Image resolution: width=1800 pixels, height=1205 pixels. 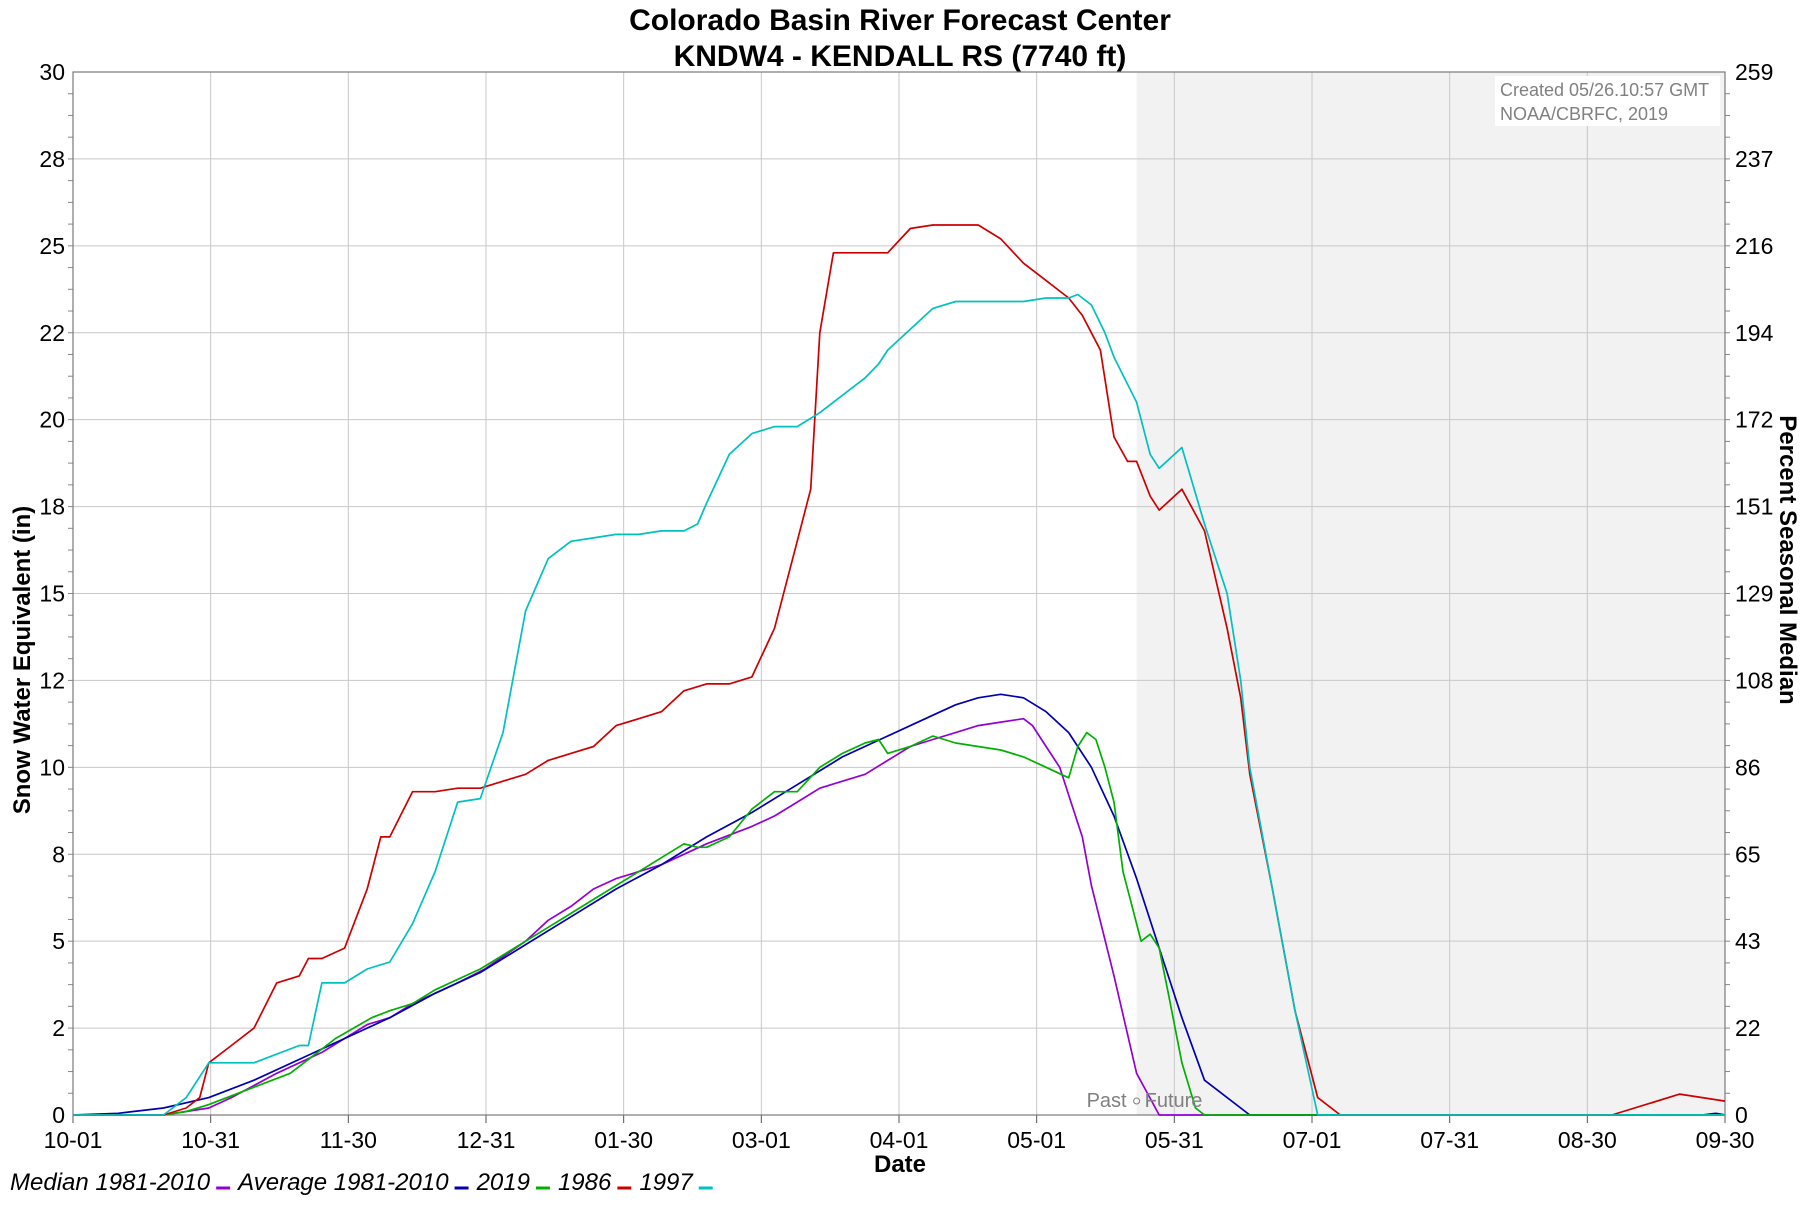 I want to click on chart-title: Colorado Basin River Forecast Center, so click(x=900, y=20).